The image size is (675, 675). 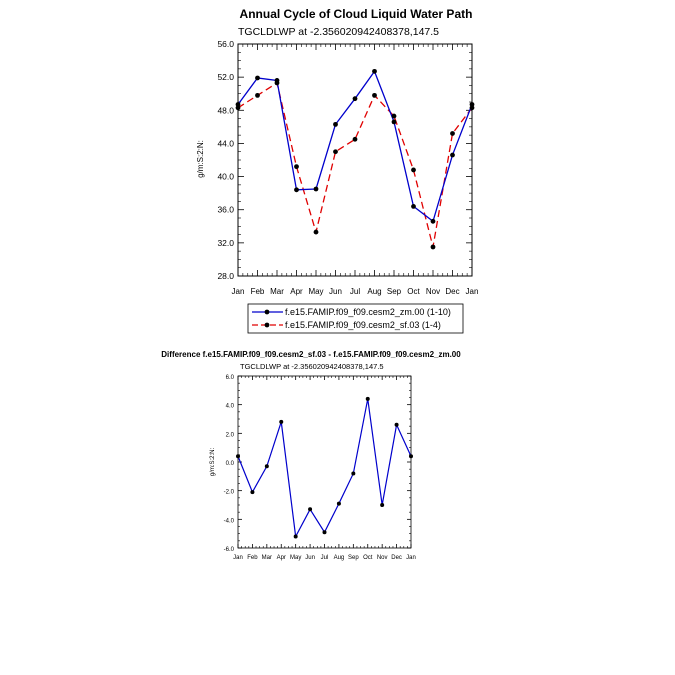 What do you see at coordinates (229, 493) in the screenshot?
I see `y-tick-label: -2.0` at bounding box center [229, 493].